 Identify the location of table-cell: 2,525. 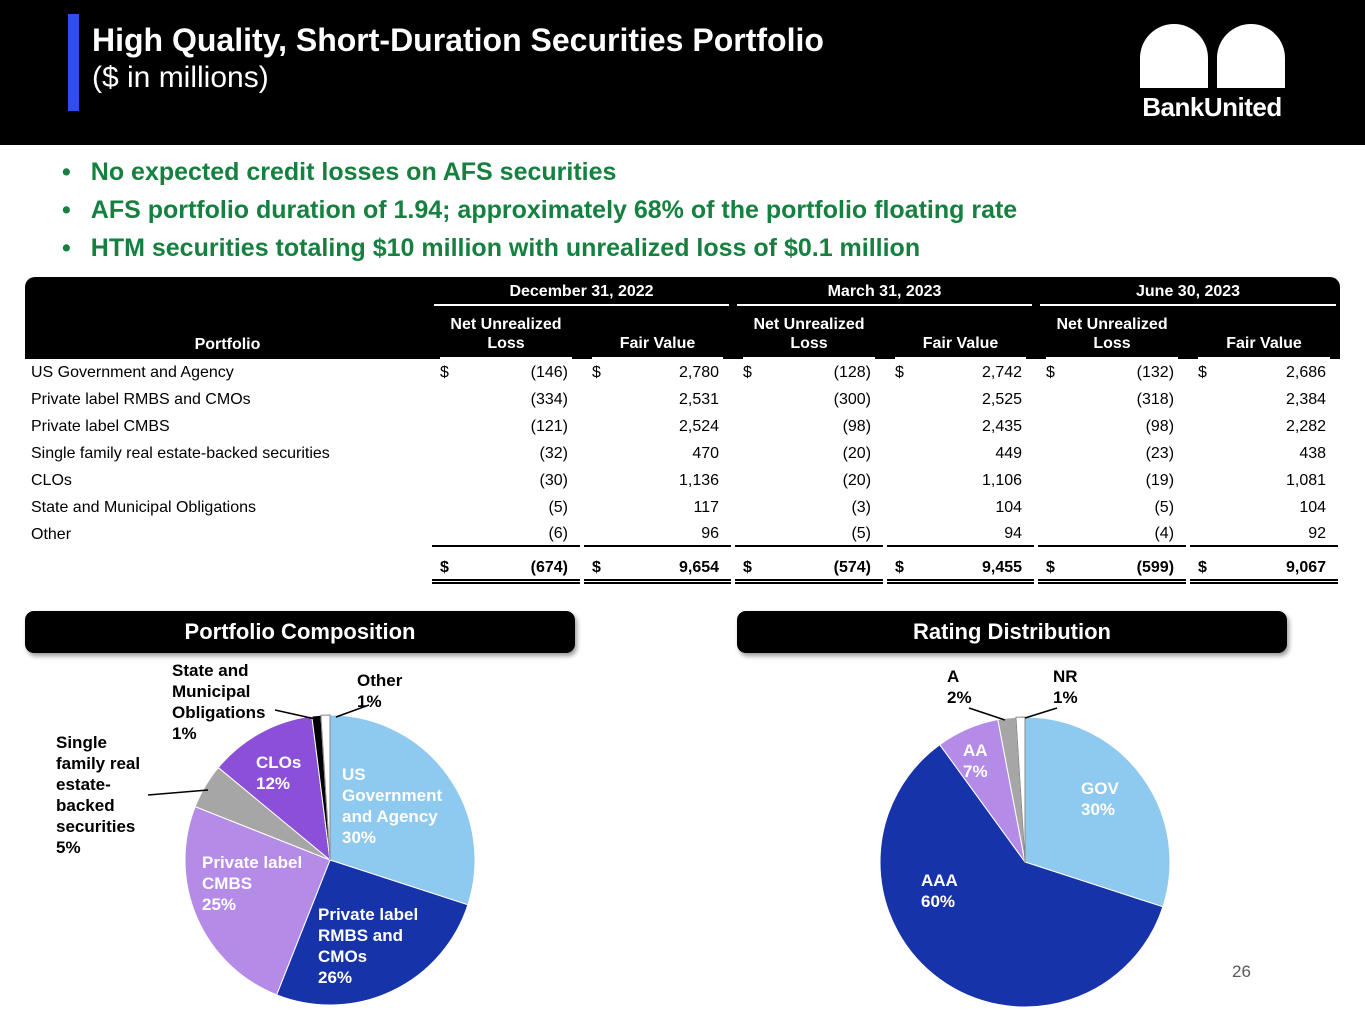
(960, 399).